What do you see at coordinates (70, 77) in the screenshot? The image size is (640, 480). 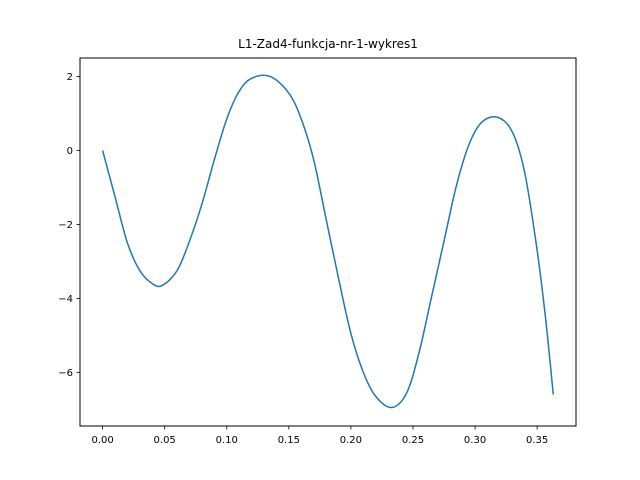 I see `y-tick-label: 2` at bounding box center [70, 77].